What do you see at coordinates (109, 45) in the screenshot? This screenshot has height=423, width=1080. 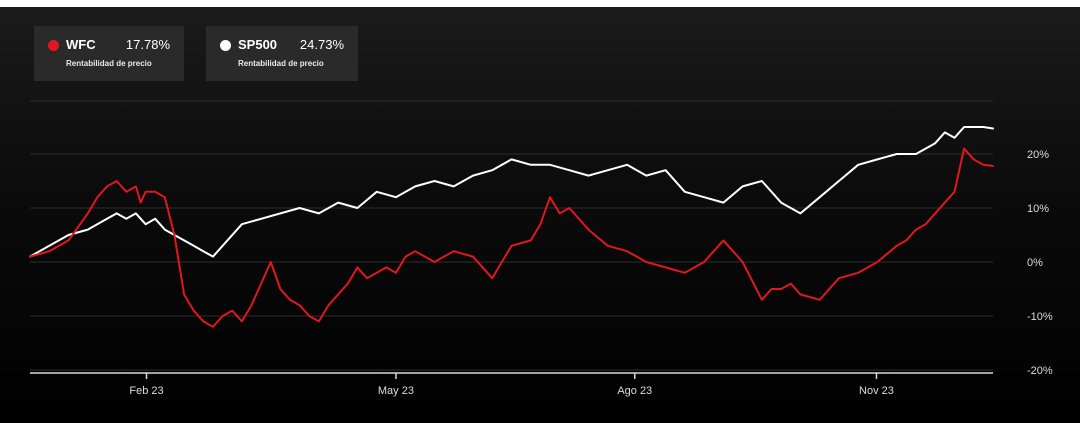 I see `legend-row-wfc: WFC 17.78%` at bounding box center [109, 45].